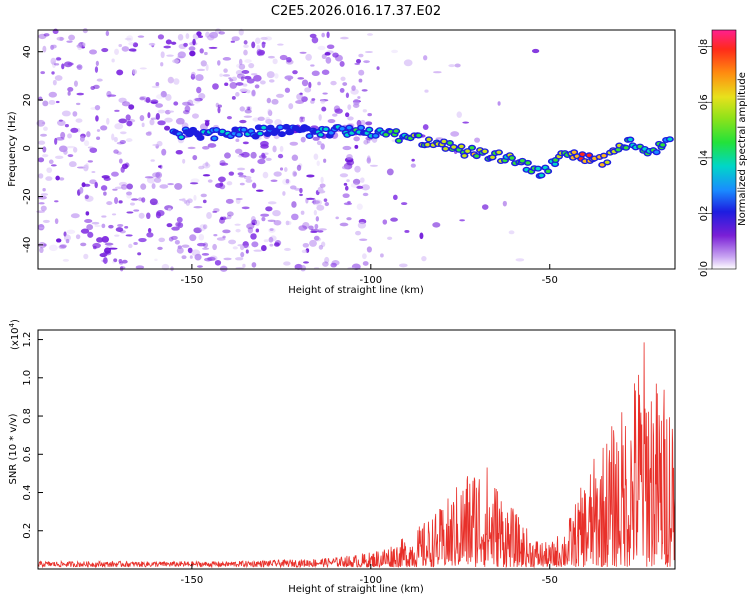 The image size is (750, 600). I want to click on colorbar-ticks: 0.0 0.2 0.4 0.6 0.8, so click(705, 158).